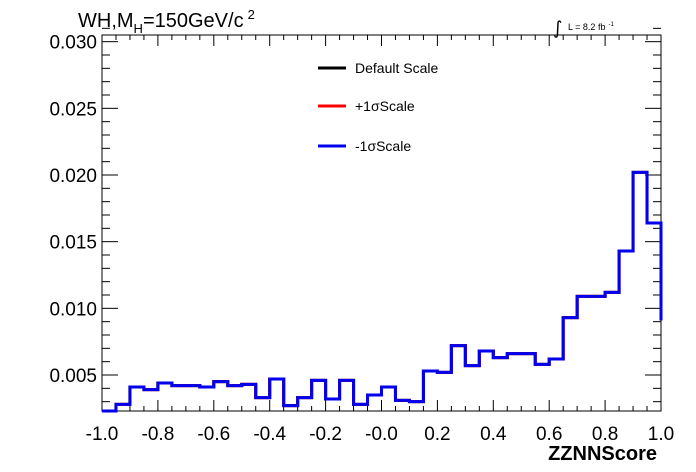 The image size is (696, 472). I want to click on title-subscript: H, so click(138, 28).